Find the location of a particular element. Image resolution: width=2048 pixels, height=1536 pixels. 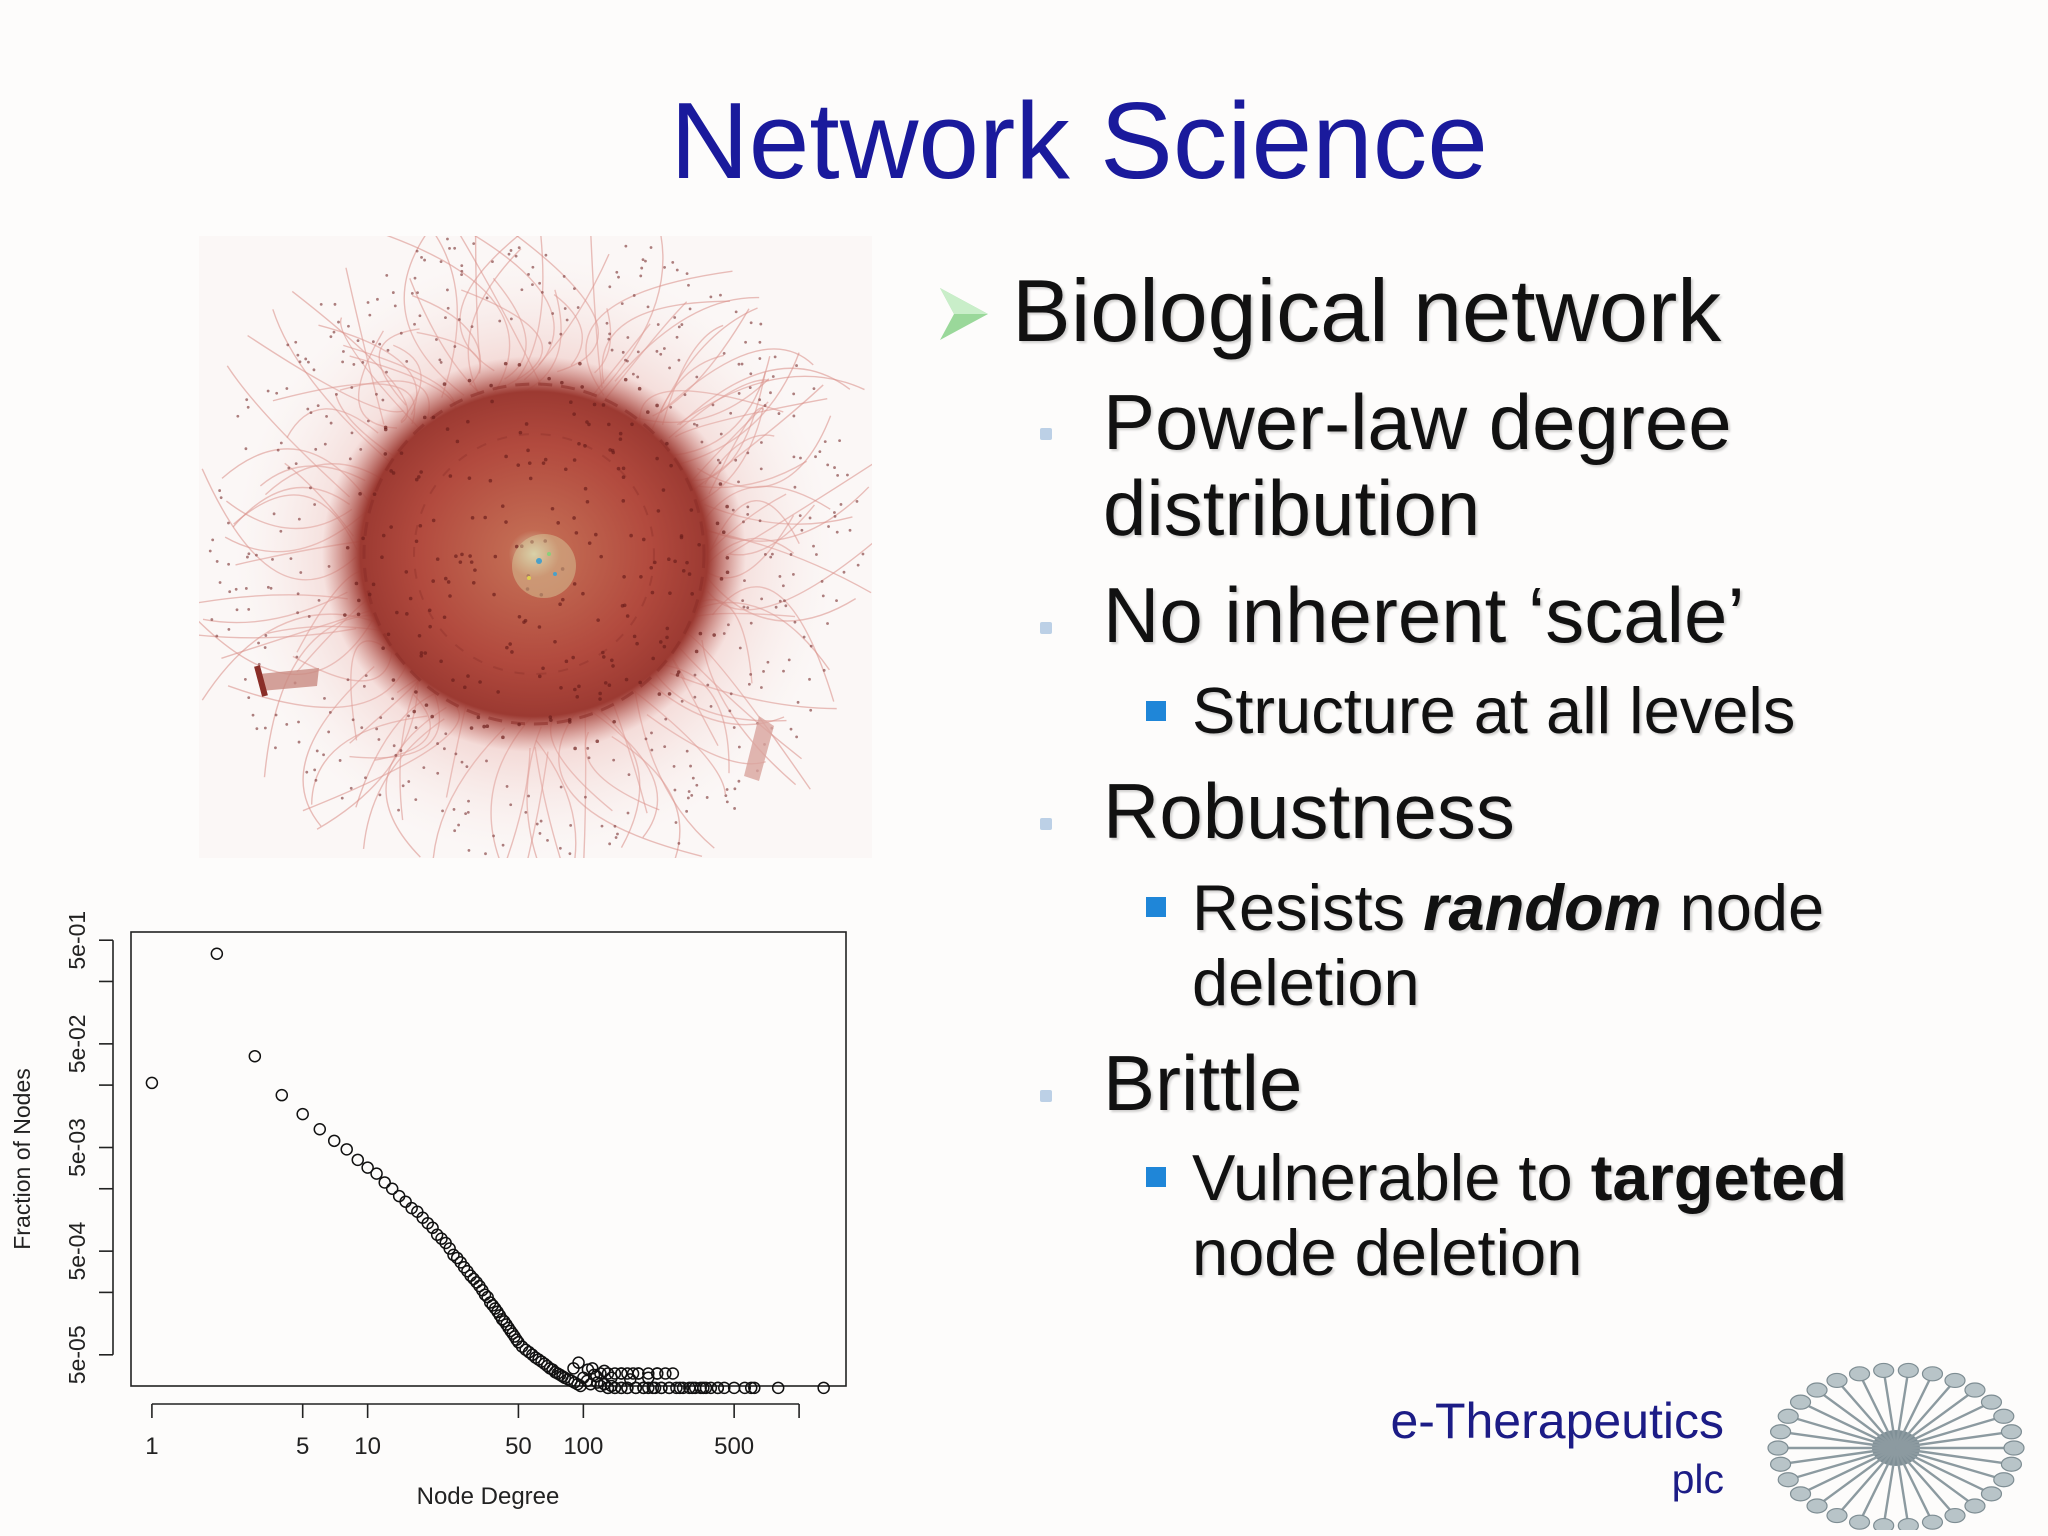

bullet-vulnerable-line1: Vulnerable to targeted is located at coordinates (1519, 1177).